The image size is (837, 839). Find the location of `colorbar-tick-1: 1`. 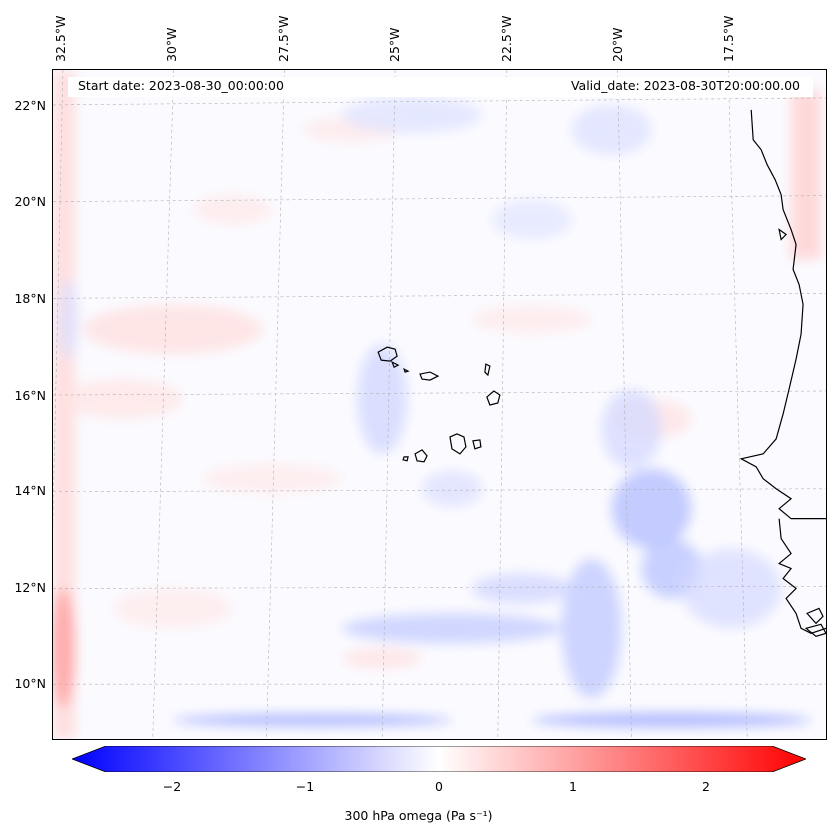

colorbar-tick-1: 1 is located at coordinates (573, 786).